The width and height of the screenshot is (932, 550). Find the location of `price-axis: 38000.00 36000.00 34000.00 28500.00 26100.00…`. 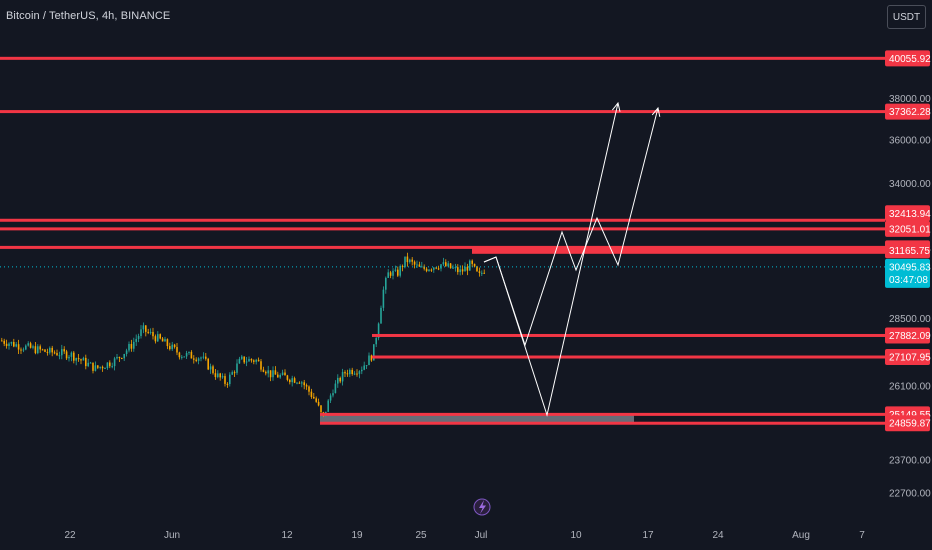

price-axis: 38000.00 36000.00 34000.00 28500.00 26100.00… is located at coordinates (908, 274).